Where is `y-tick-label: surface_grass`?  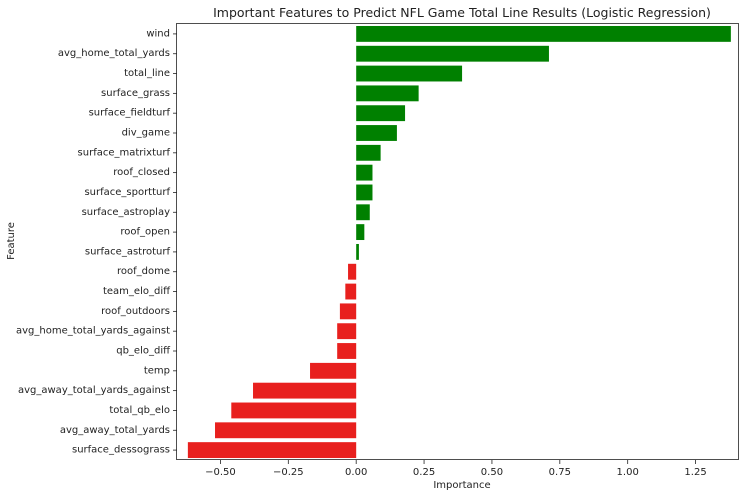 y-tick-label: surface_grass is located at coordinates (135, 93).